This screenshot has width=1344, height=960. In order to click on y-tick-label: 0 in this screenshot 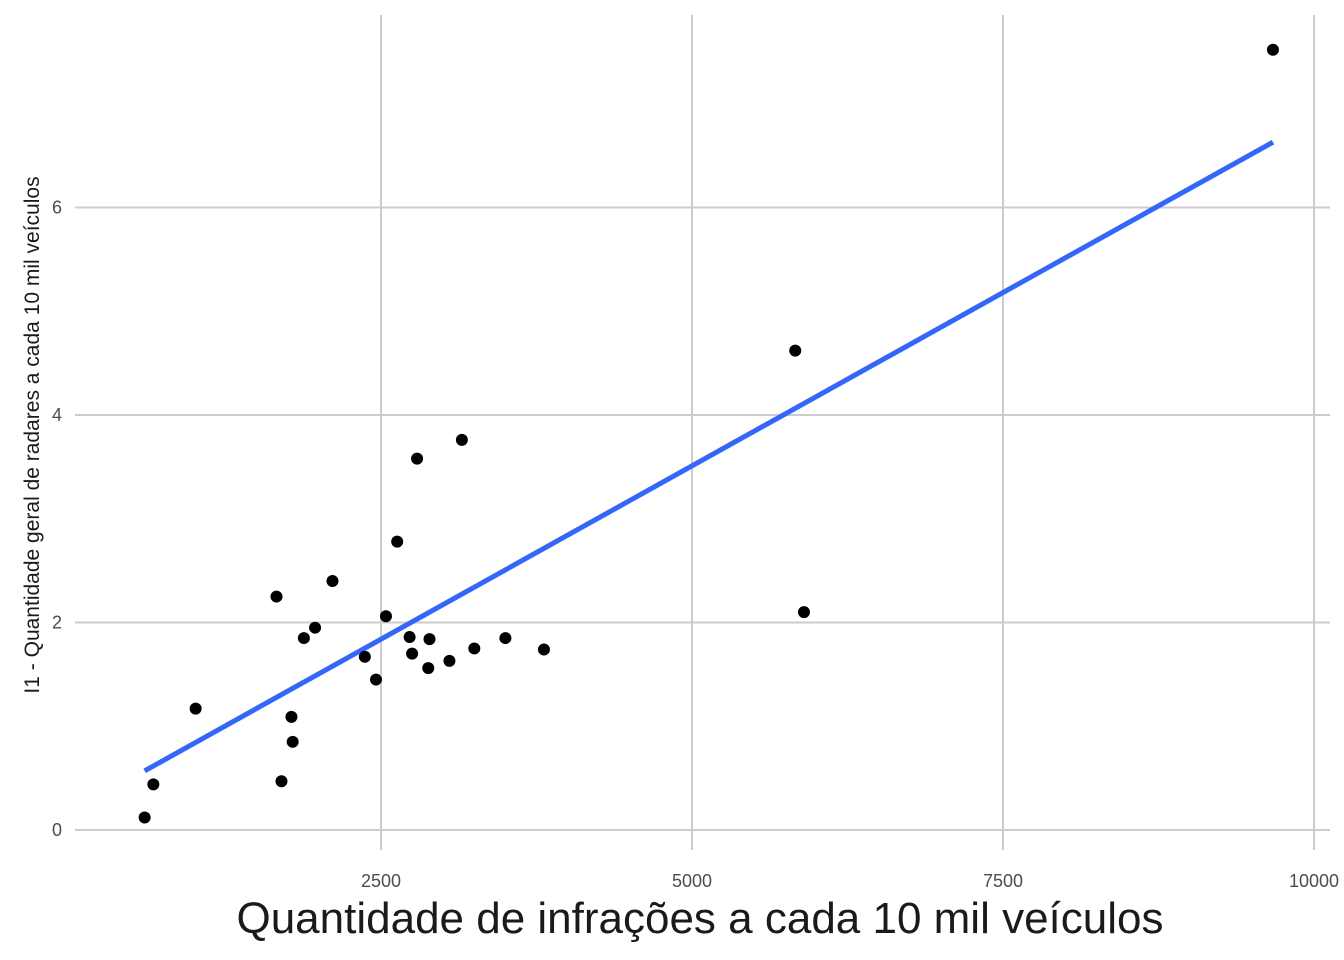, I will do `click(57, 830)`.